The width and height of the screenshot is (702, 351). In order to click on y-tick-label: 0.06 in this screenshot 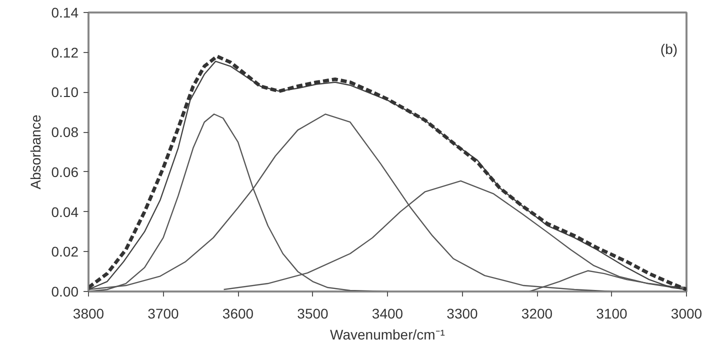, I will do `click(65, 172)`.